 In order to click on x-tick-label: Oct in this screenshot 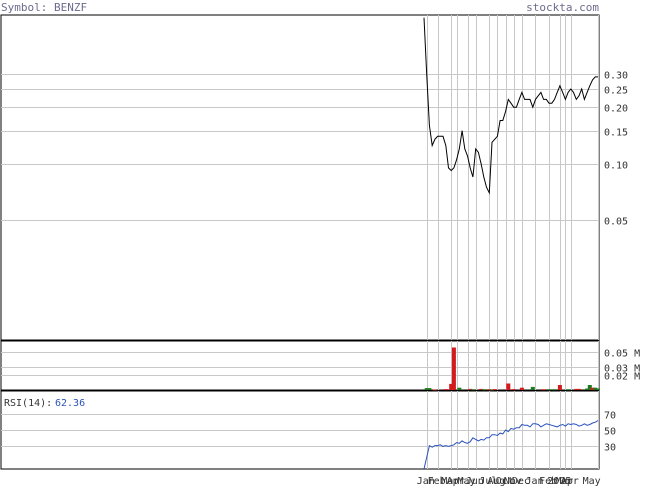, I will do `click(505, 481)`.